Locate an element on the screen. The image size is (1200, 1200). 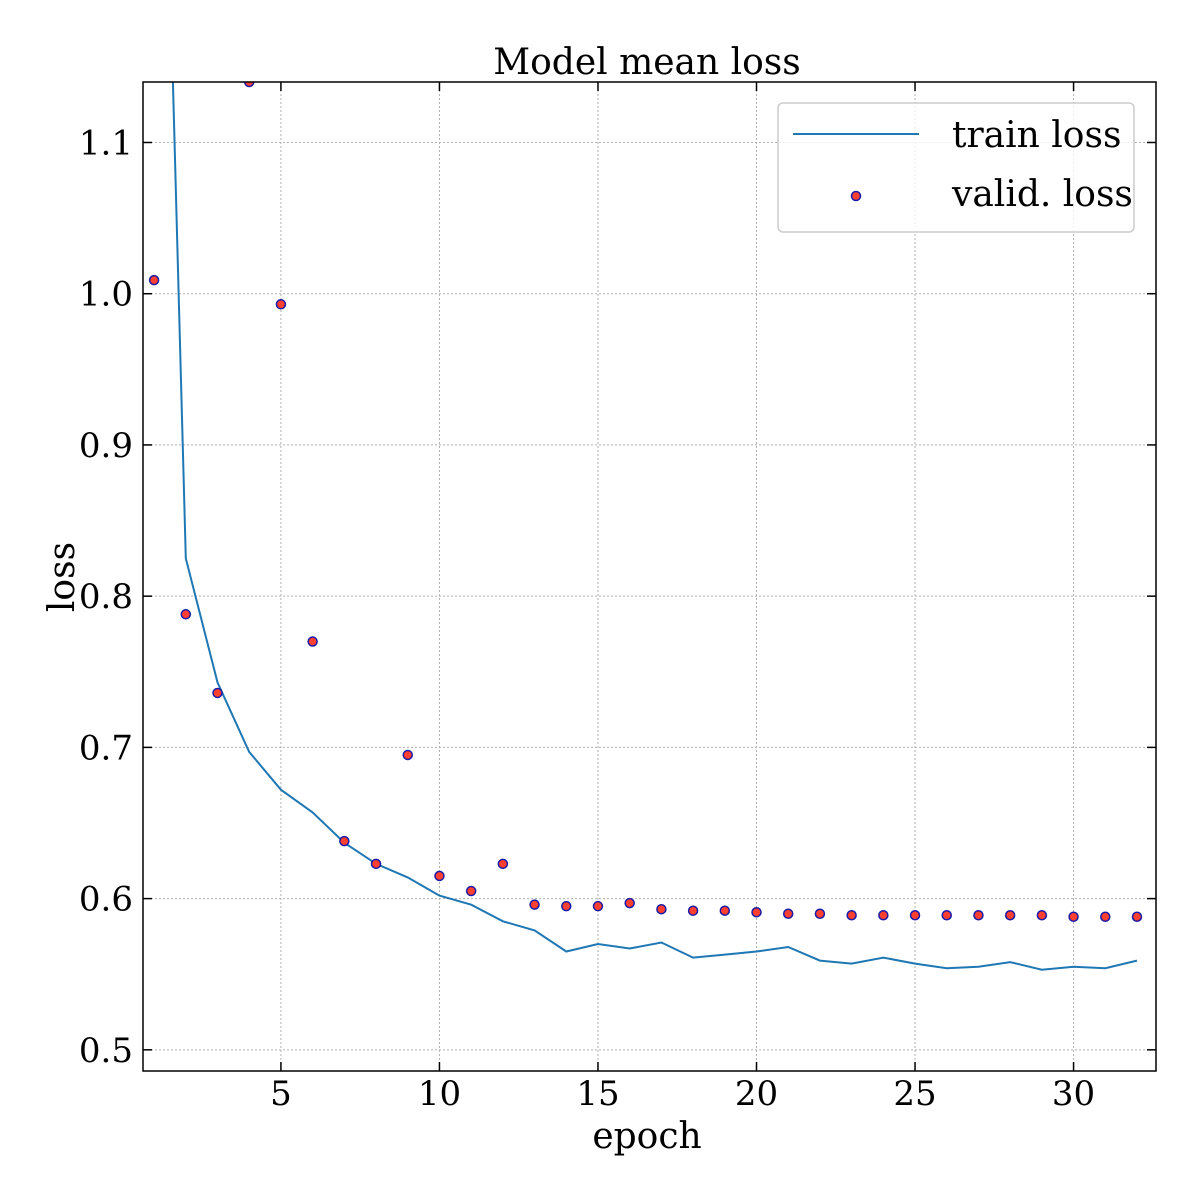
legend: train loss valid. loss is located at coordinates (956, 167).